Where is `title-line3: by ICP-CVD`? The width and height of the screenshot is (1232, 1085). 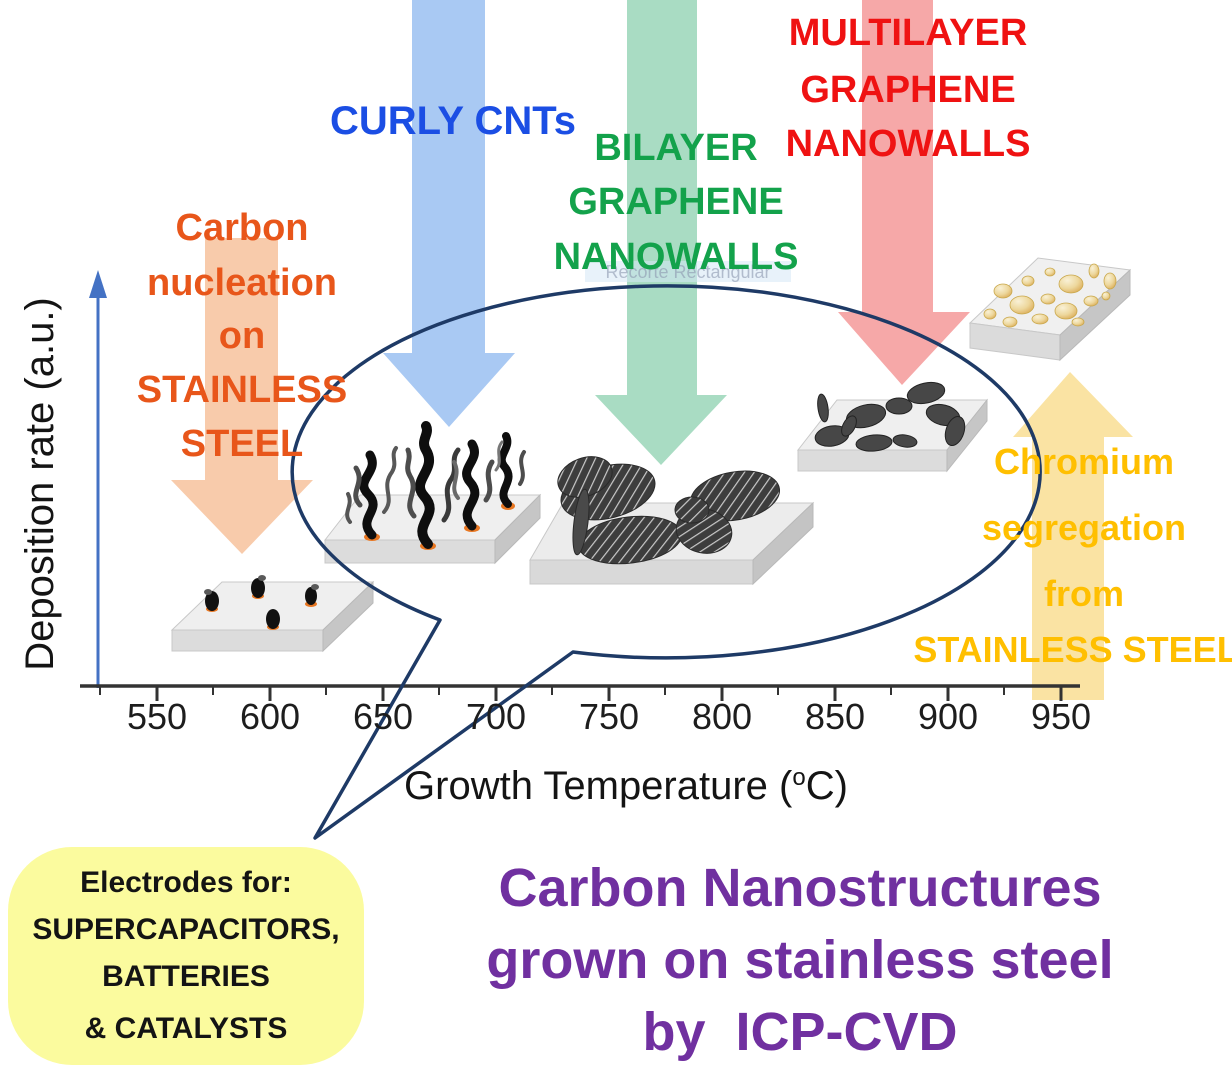
title-line3: by ICP-CVD is located at coordinates (800, 1032).